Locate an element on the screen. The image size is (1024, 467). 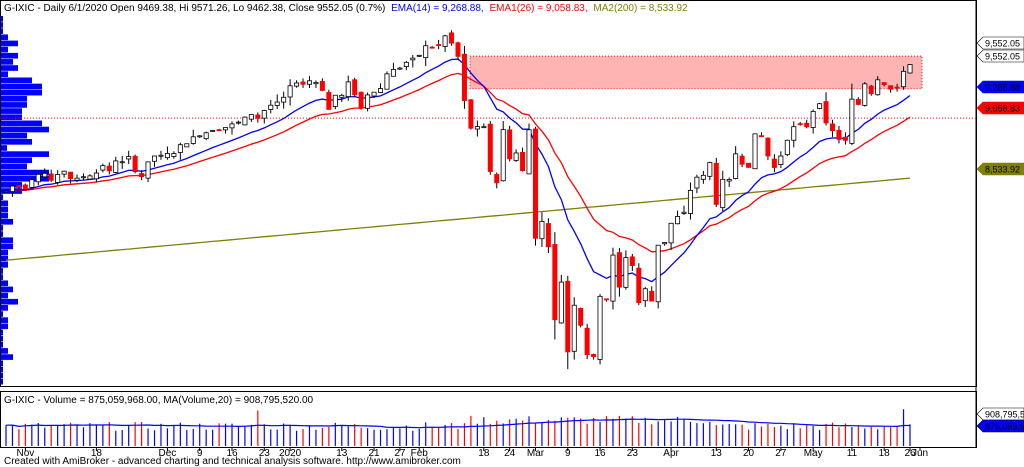
x-tick-label: Apr is located at coordinates (671, 453).